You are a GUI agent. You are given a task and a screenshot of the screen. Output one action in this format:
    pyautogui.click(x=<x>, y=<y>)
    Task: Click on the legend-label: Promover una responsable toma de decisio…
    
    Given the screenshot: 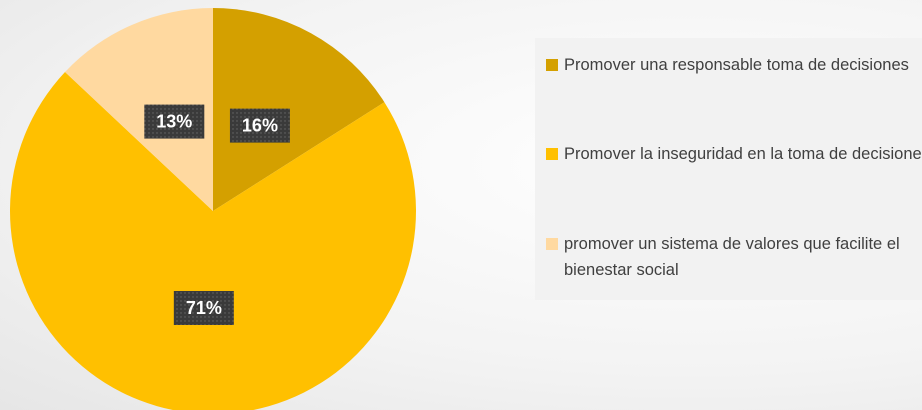 What is the action you would take?
    pyautogui.click(x=736, y=65)
    